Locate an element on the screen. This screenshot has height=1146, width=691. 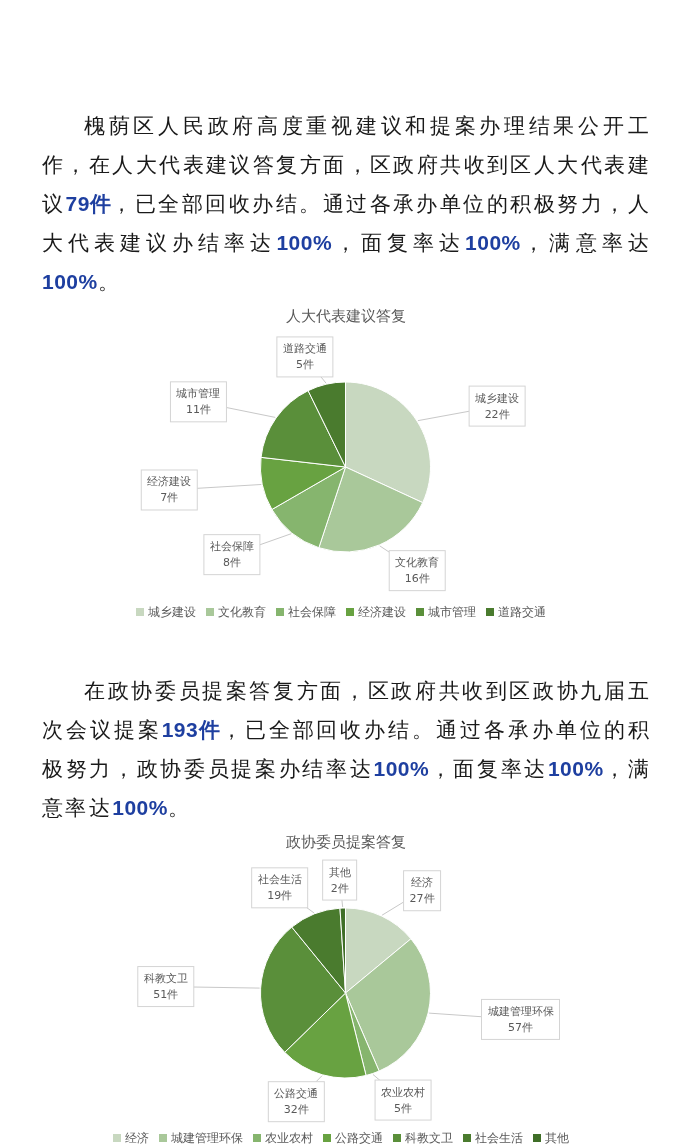
data-label: 27件 is located at coordinates (422, 899).